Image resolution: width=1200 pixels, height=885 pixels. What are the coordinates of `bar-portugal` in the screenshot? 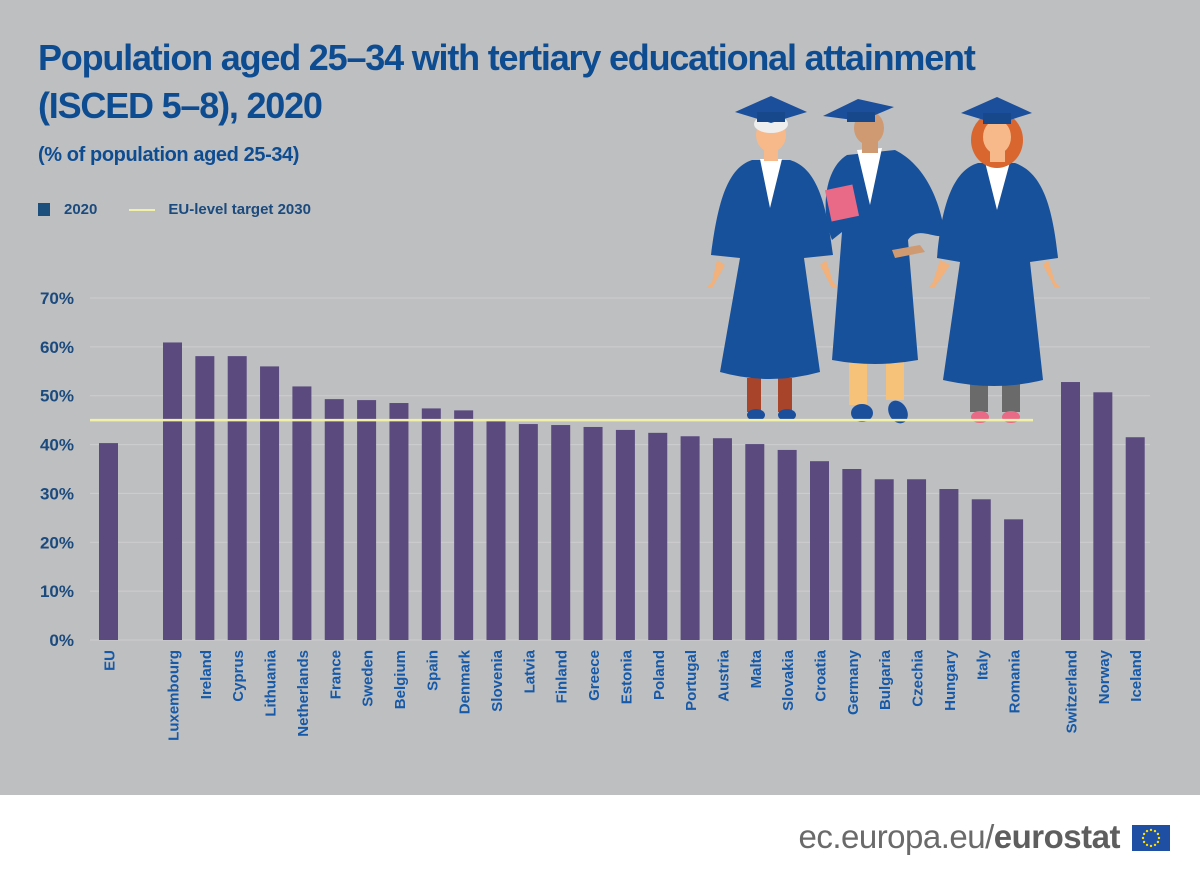 It's located at (690, 538).